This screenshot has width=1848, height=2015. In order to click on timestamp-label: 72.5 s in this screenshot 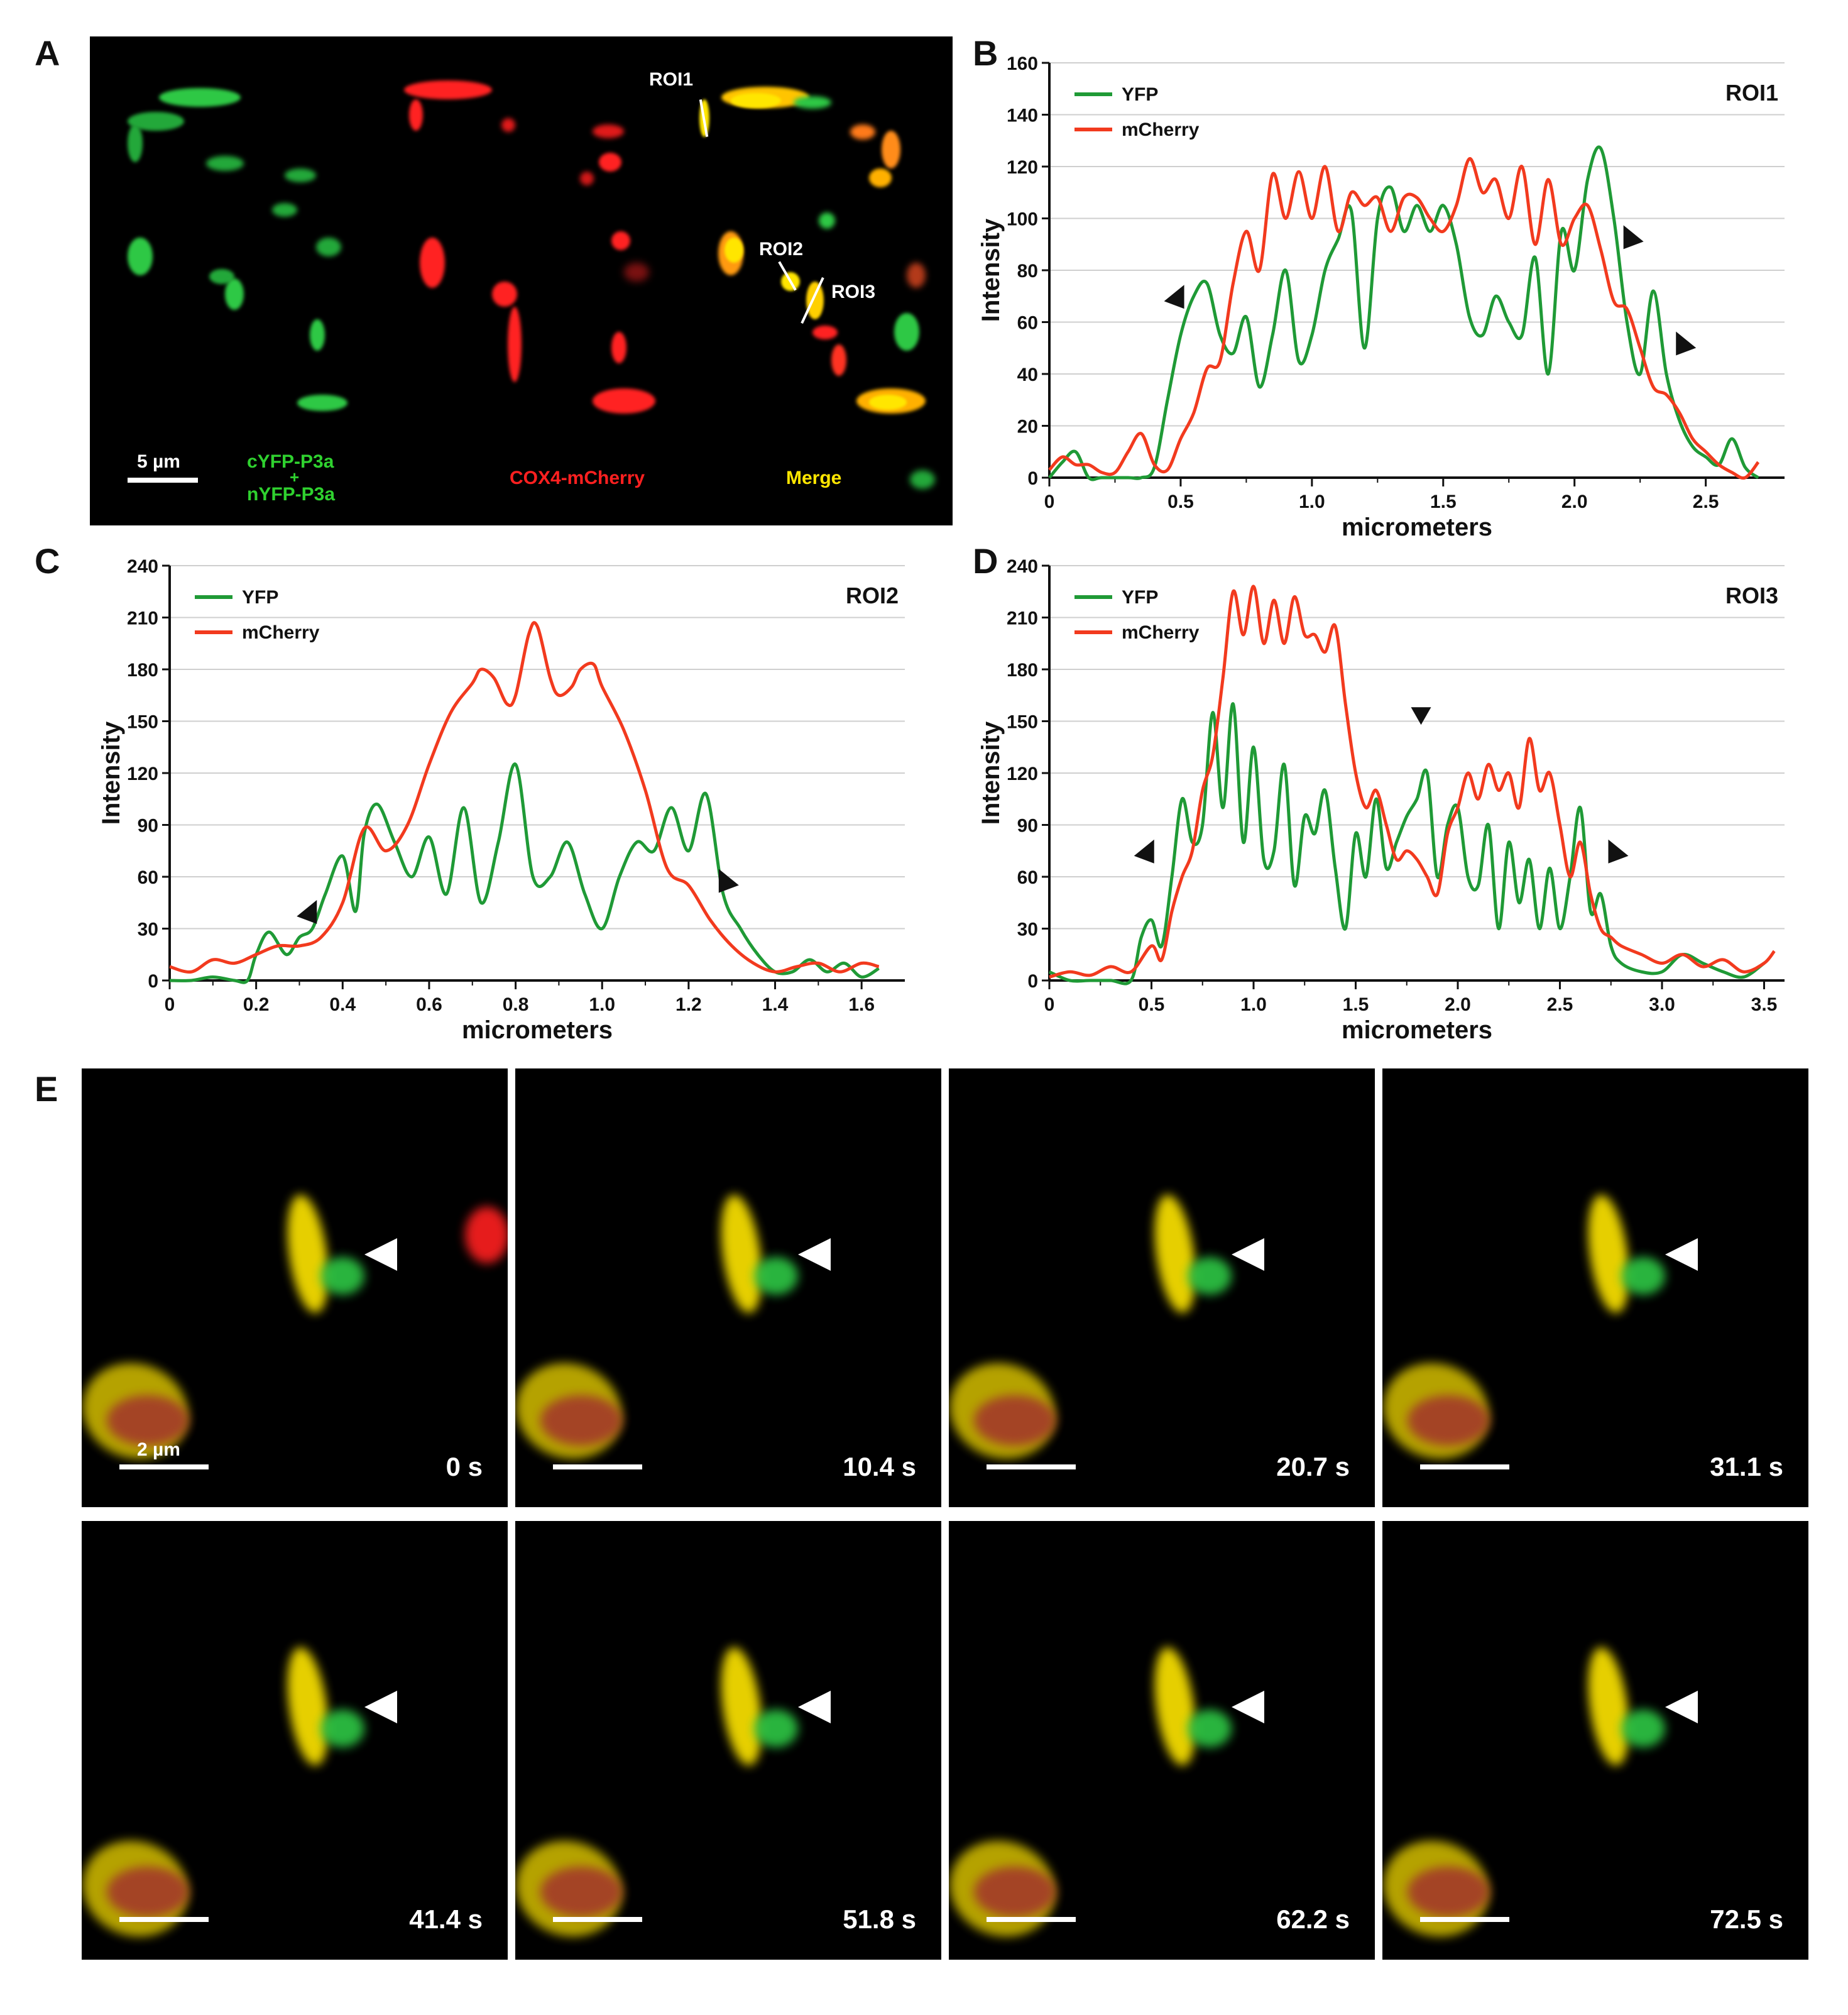, I will do `click(1746, 1919)`.